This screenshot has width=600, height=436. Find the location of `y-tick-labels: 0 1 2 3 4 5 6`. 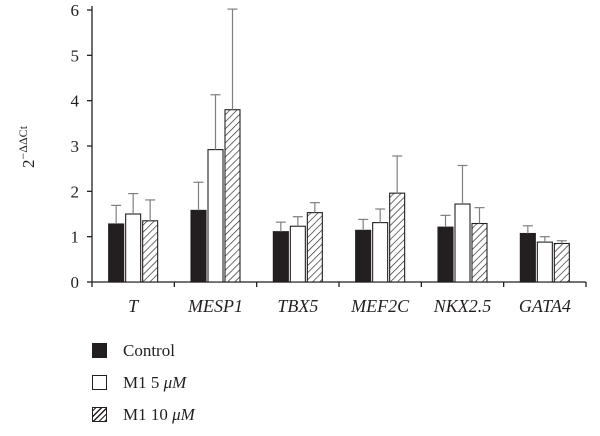

y-tick-labels: 0 1 2 3 4 5 6 is located at coordinates (75, 146).